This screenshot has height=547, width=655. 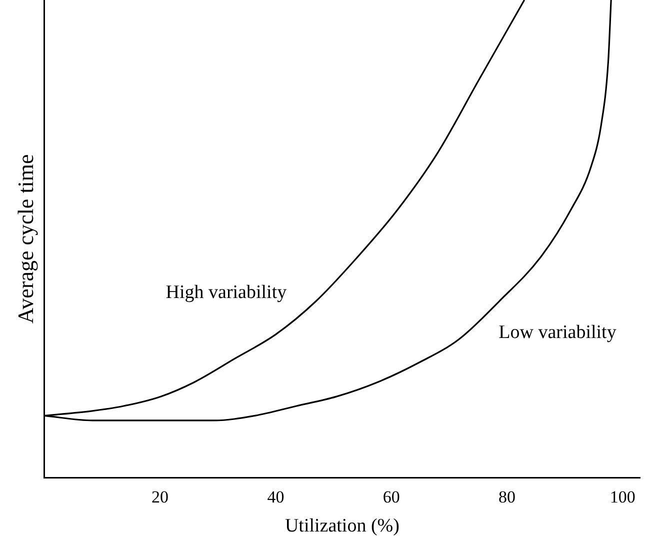 I want to click on x-tick-label: 80, so click(x=507, y=496).